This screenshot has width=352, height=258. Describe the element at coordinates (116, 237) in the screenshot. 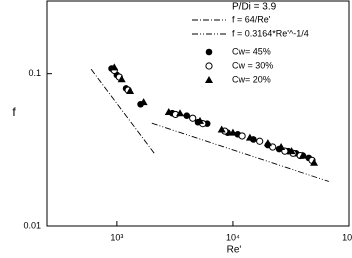

I see `x-tick-label: 10³` at that location.